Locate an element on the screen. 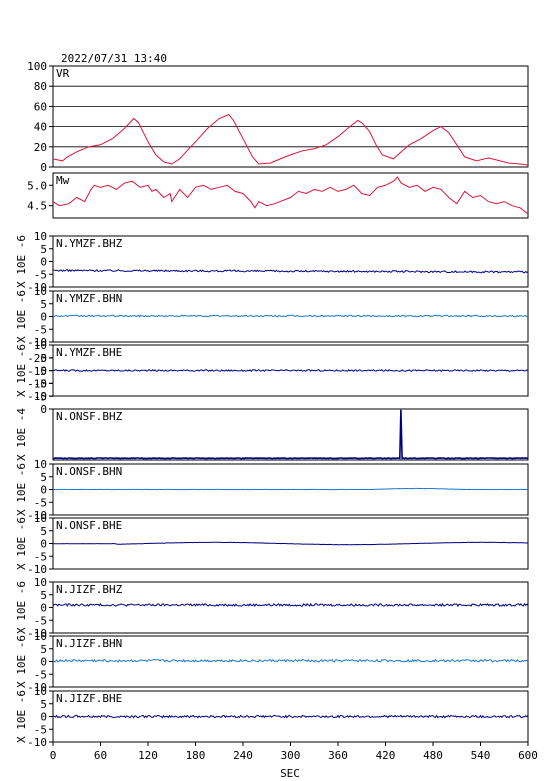 The height and width of the screenshot is (781, 554). series-line-mw is located at coordinates (290, 195).